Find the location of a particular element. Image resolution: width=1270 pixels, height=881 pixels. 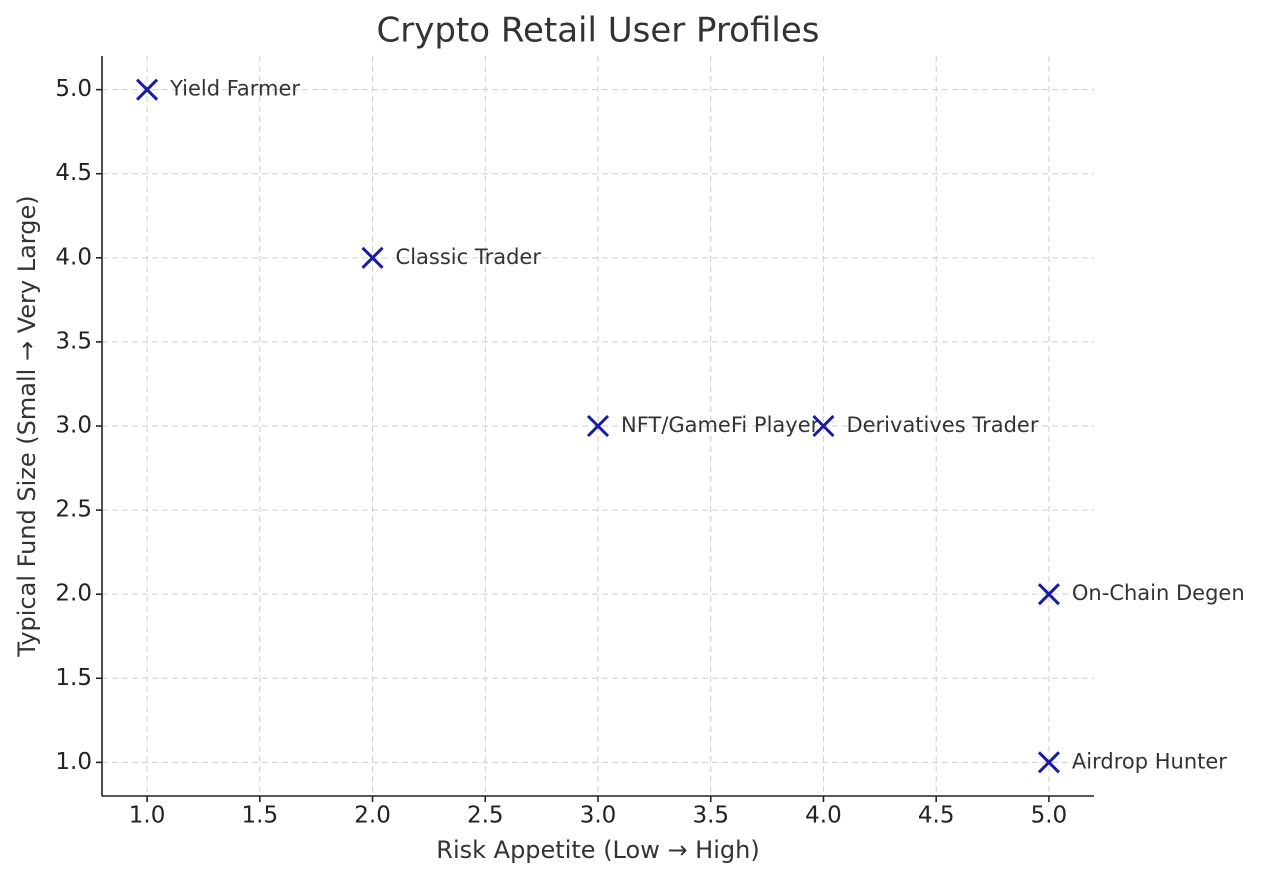

y-tick-label: 4.0 is located at coordinates (73, 257).